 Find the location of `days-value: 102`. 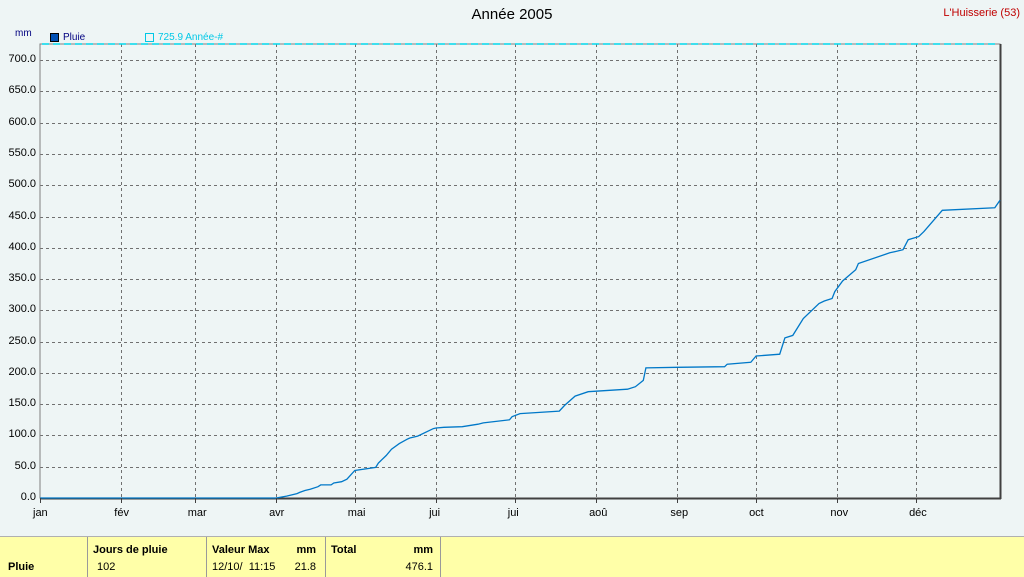

days-value: 102 is located at coordinates (106, 567).